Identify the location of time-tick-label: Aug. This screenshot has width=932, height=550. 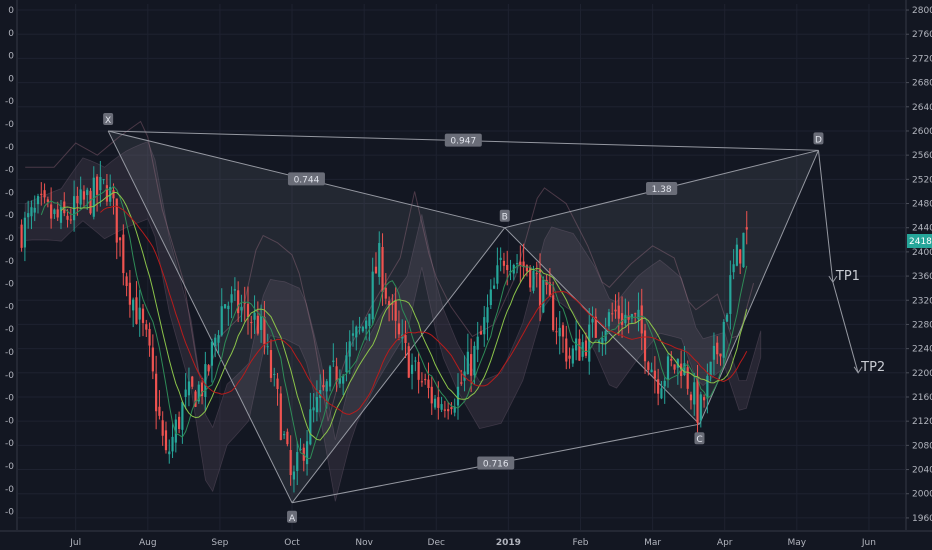
(148, 543).